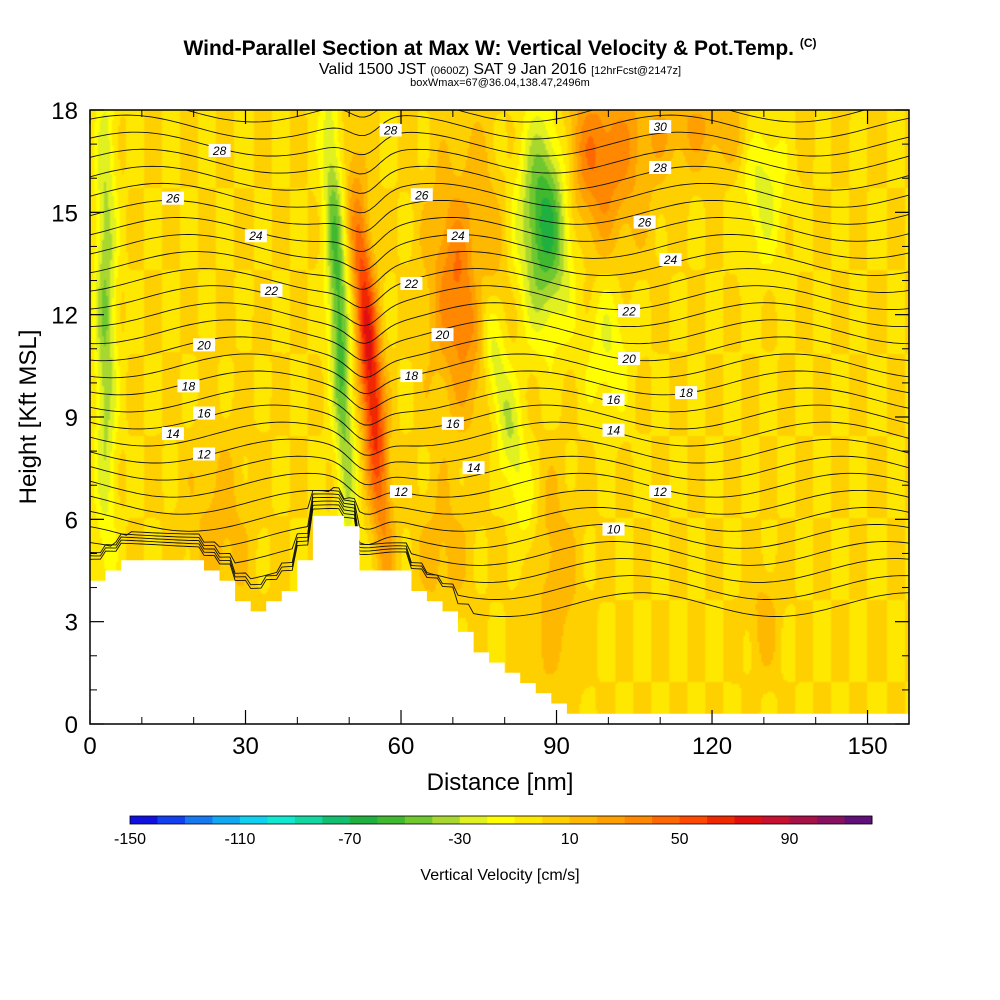  Describe the element at coordinates (71, 520) in the screenshot. I see `y-tick-label: 6` at that location.